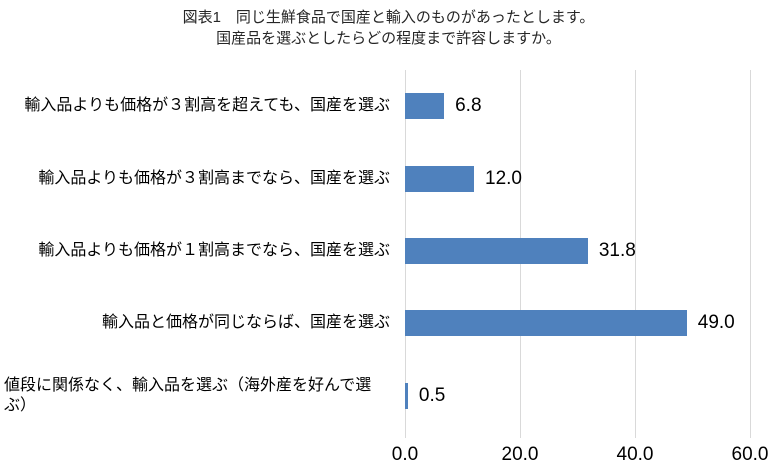 Image resolution: width=777 pixels, height=471 pixels. Describe the element at coordinates (520, 454) in the screenshot. I see `x-tick-label: 20.0` at that location.